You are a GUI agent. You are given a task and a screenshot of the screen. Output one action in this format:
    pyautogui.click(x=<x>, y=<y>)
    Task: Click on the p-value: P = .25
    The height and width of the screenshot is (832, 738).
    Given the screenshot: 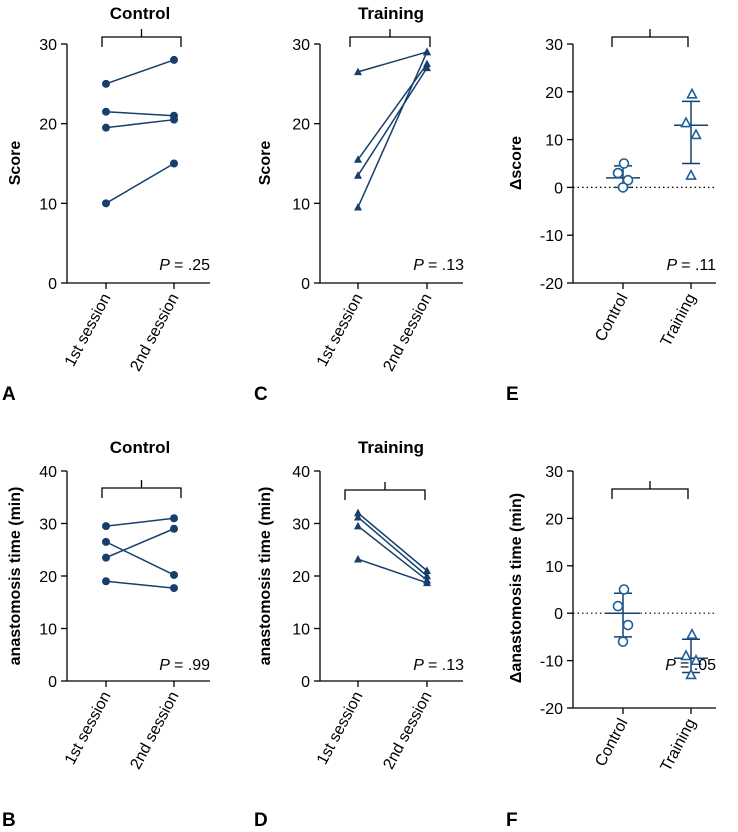 What is the action you would take?
    pyautogui.click(x=184, y=265)
    